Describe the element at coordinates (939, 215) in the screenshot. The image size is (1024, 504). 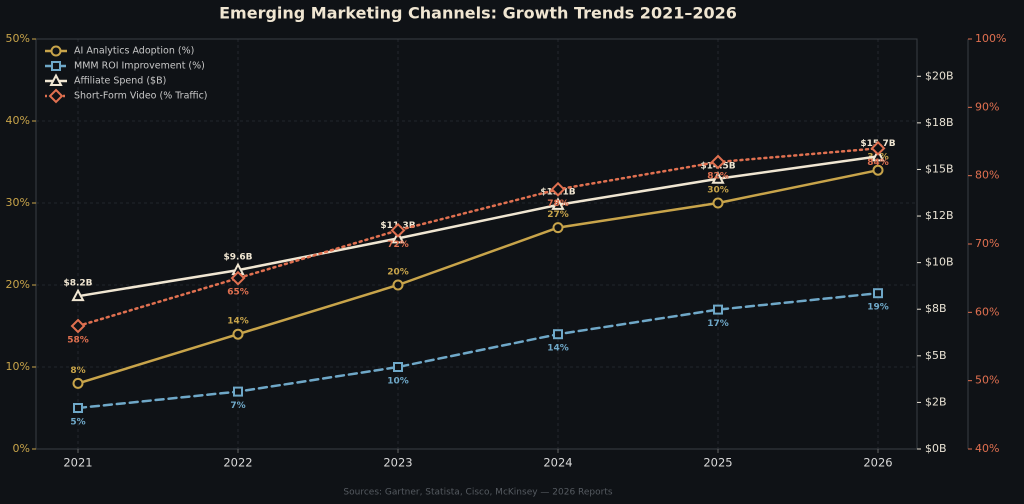
I see `y2ticks-label: $12B` at that location.